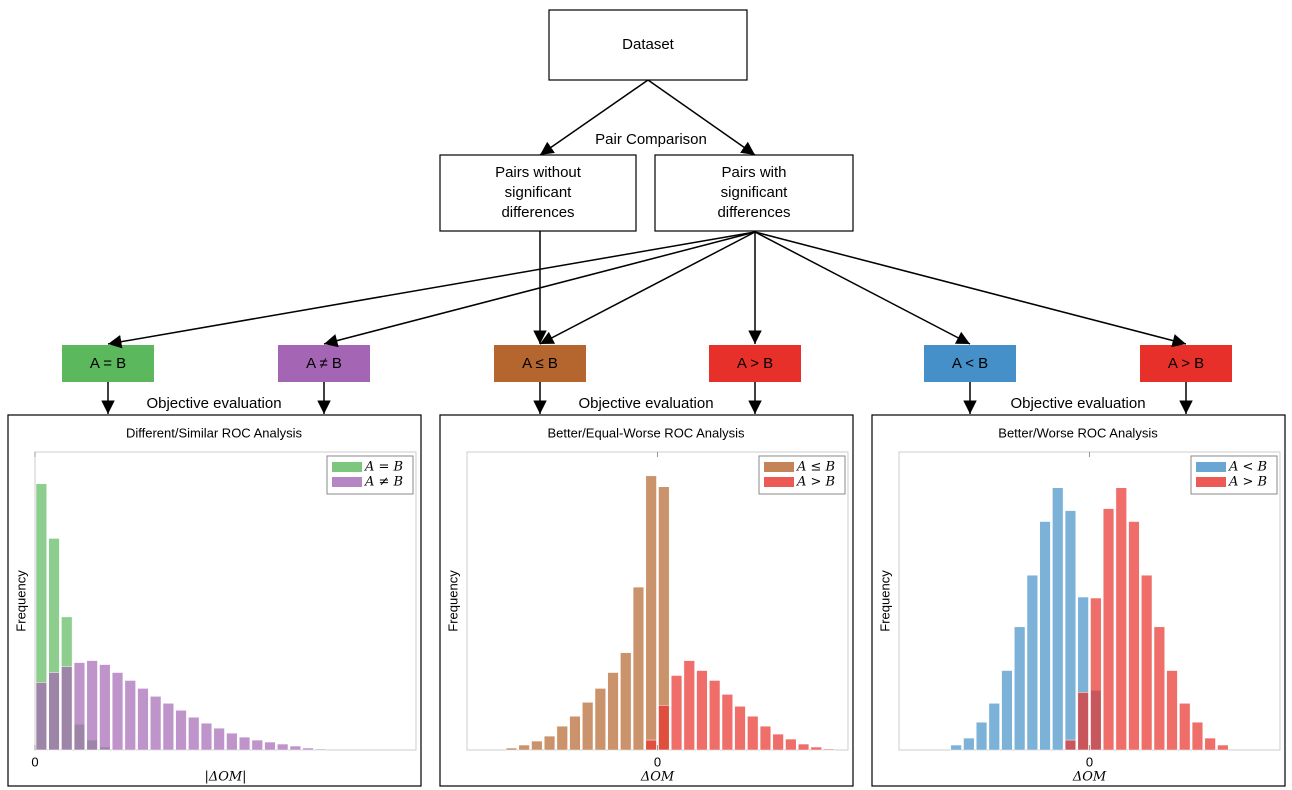 This screenshot has height=790, width=1292. Describe the element at coordinates (753, 172) in the screenshot. I see `node-label: Pairs with` at that location.